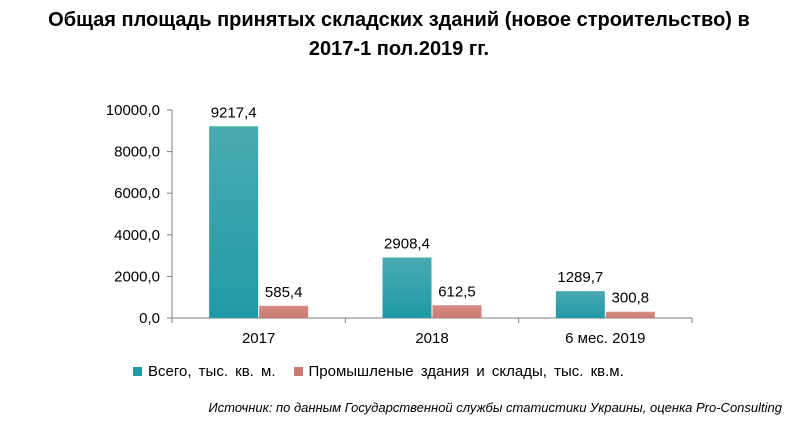 This screenshot has height=425, width=798. I want to click on x-tick-label: 2017, so click(258, 338).